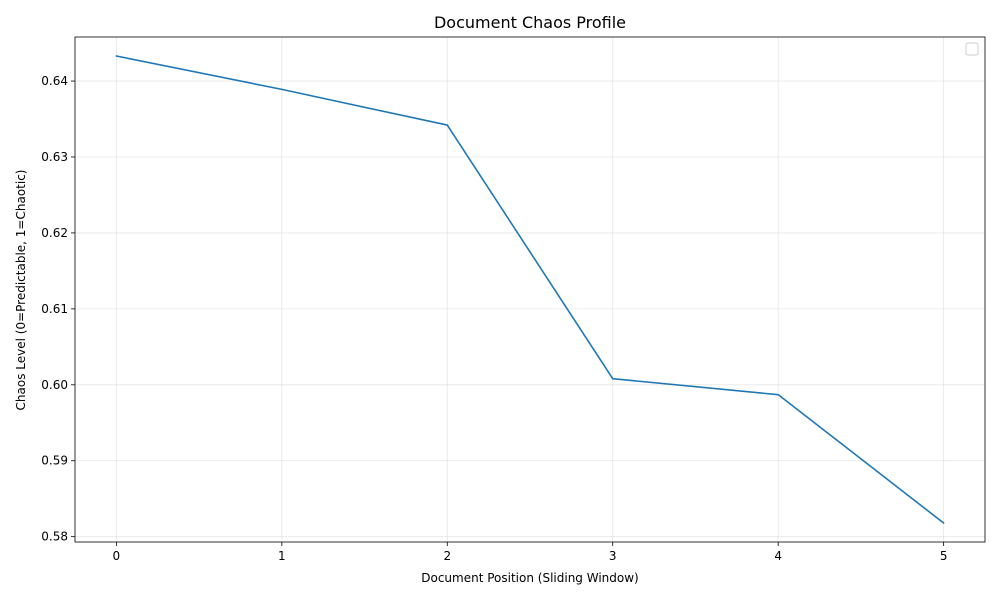 The height and width of the screenshot is (600, 1000). What do you see at coordinates (530, 22) in the screenshot?
I see `chart-title: Document Chaos Profile` at bounding box center [530, 22].